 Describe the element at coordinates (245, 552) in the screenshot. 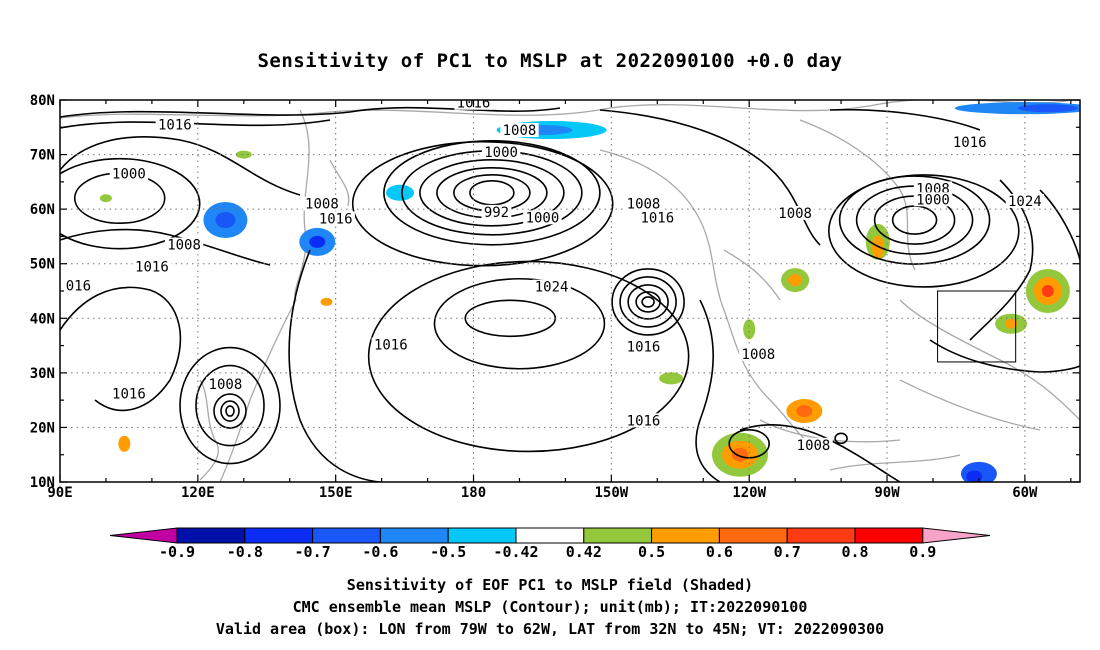

I see `colorbar-label: -0.8` at that location.